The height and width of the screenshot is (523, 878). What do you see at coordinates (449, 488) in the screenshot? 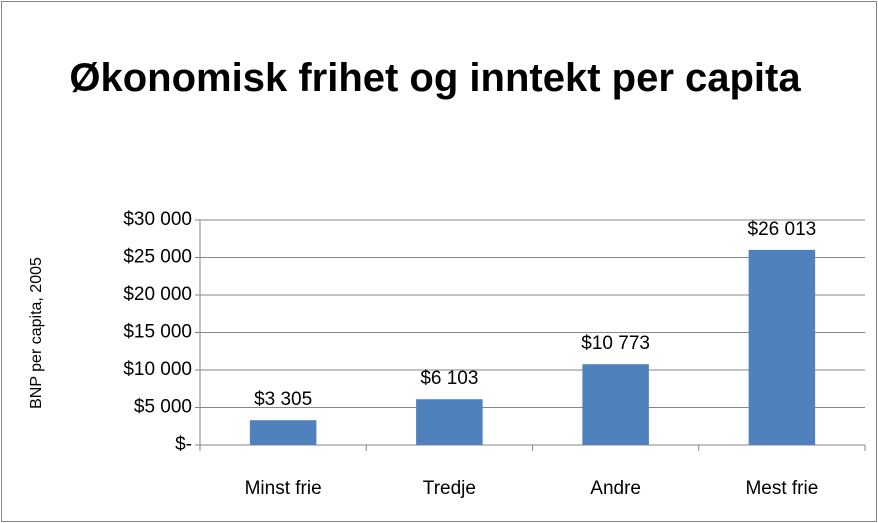
I see `x-tick-label: Tredje` at bounding box center [449, 488].